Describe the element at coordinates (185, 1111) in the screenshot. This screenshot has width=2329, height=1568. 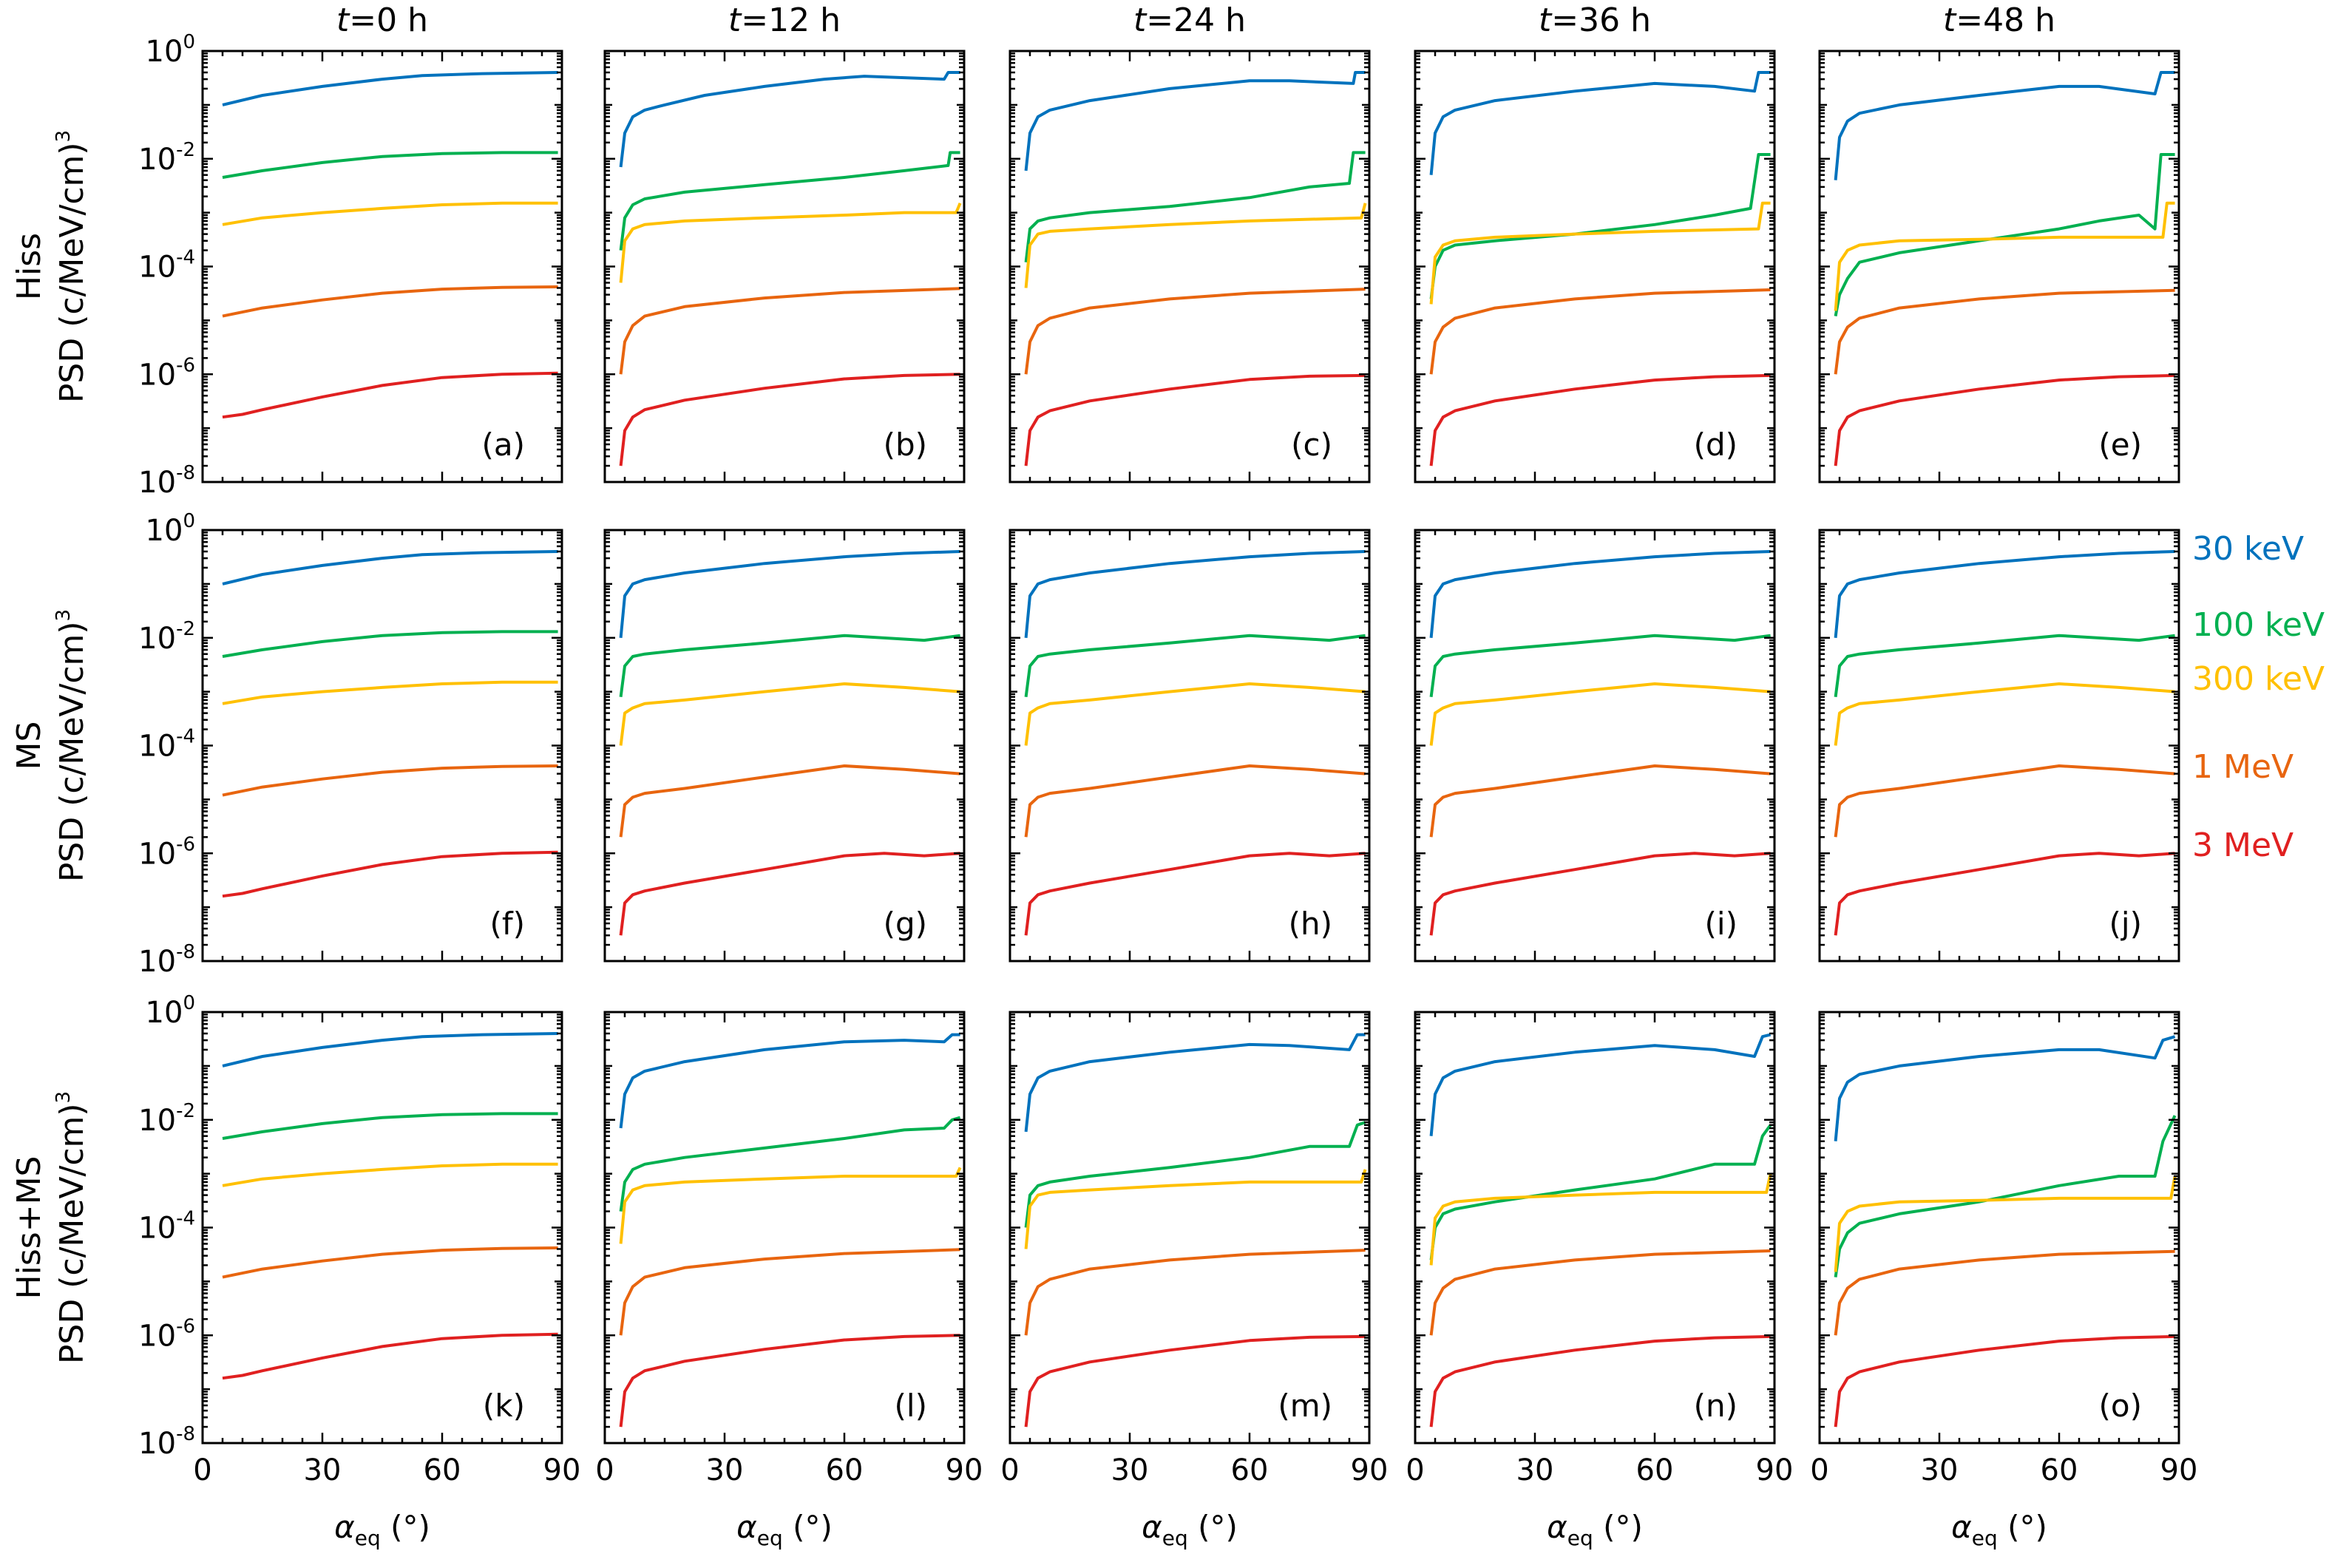
I see `y-tick-exponent: -2` at that location.